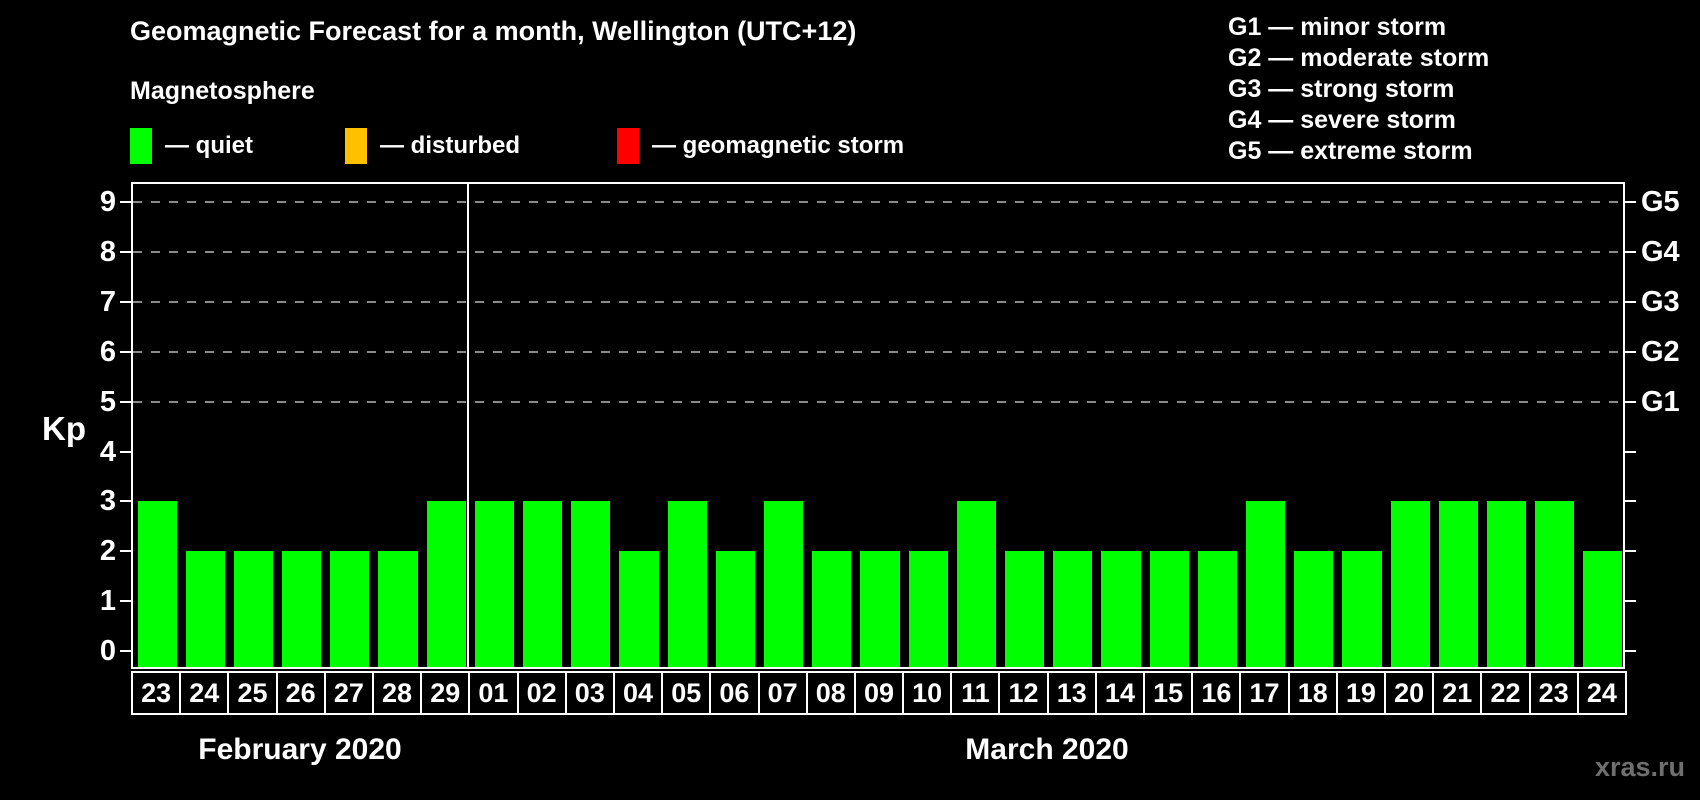 The height and width of the screenshot is (800, 1700). I want to click on quiet-color-swatch, so click(141, 146).